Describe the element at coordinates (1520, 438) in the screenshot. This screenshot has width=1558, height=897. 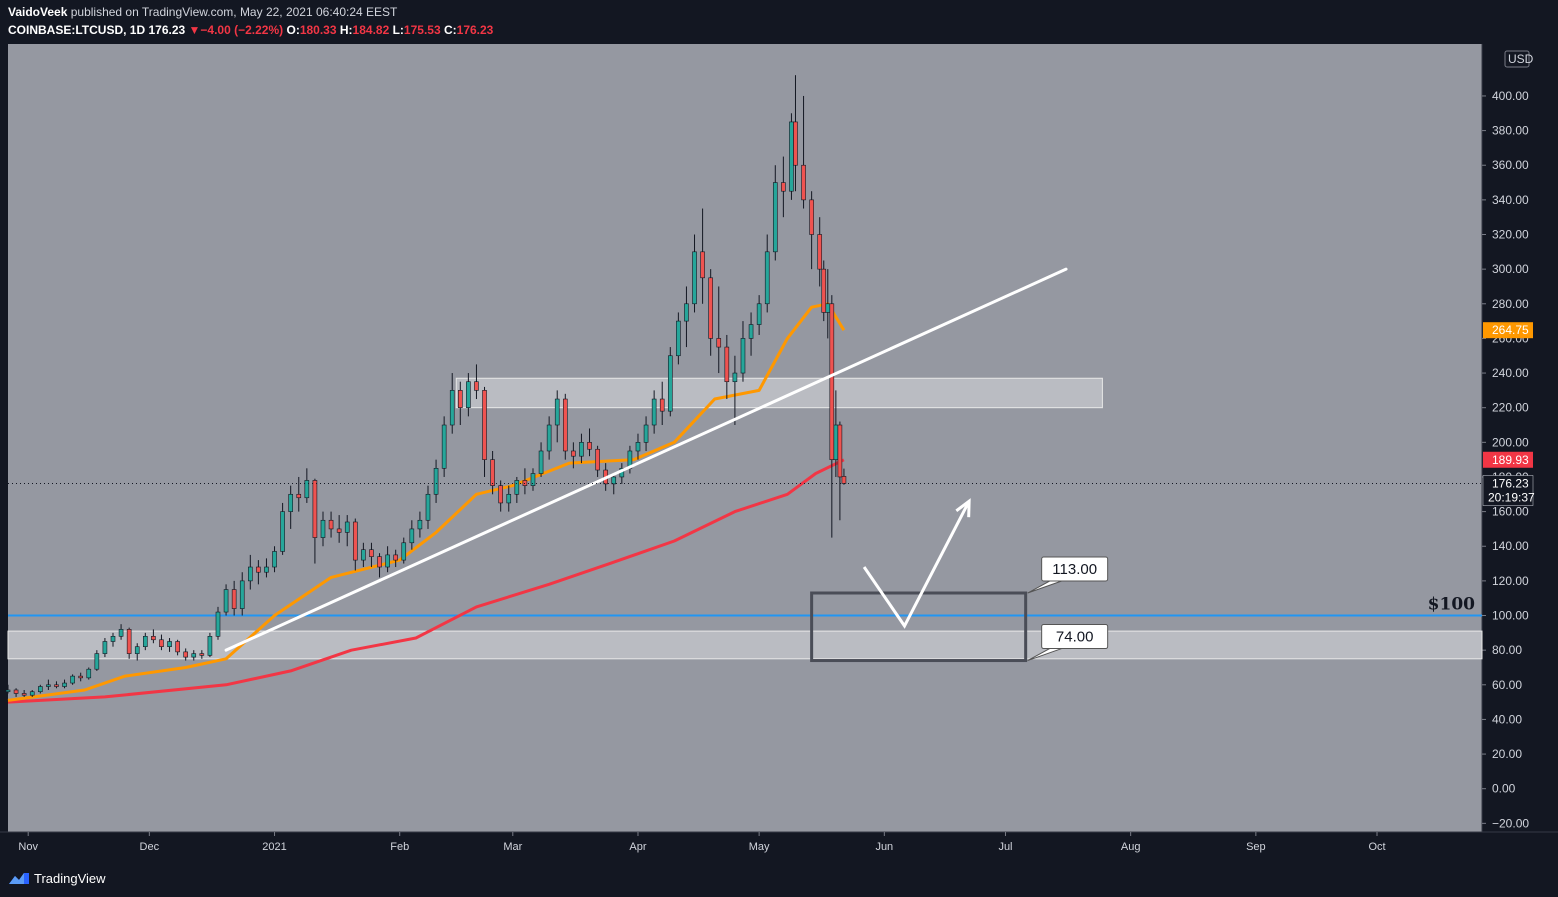
I see `price-axis` at that location.